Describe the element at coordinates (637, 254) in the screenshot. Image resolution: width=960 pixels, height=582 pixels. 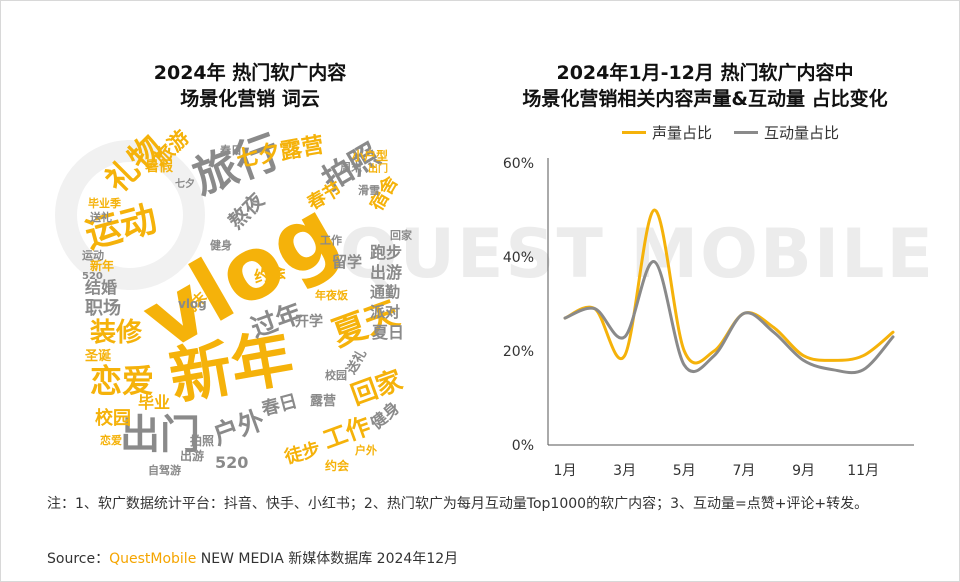
I see `watermark-text: QUEST MOBILE` at that location.